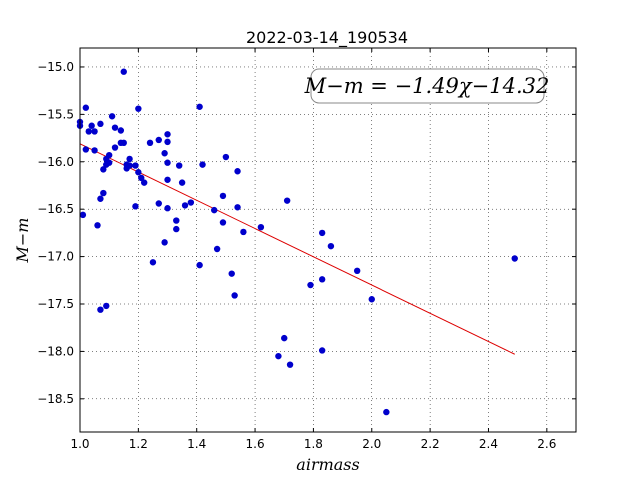  I want to click on y-axis-label: M−m, so click(22, 241).